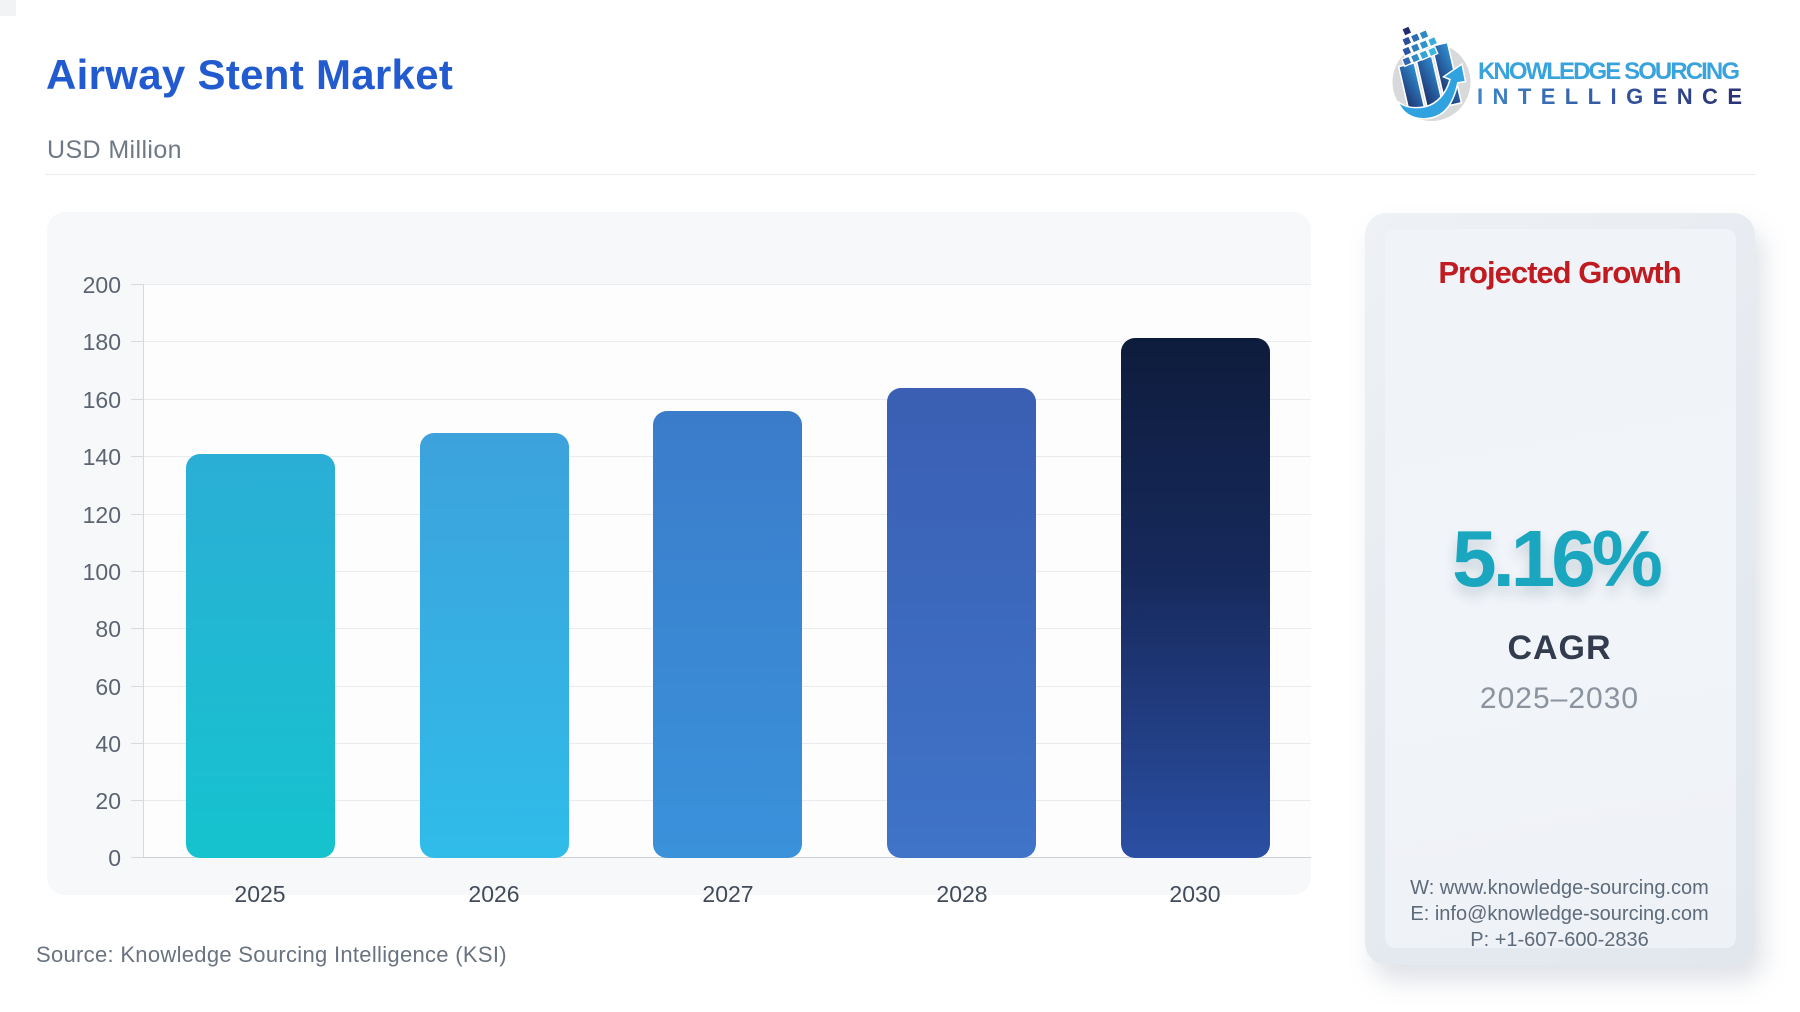 Image resolution: width=1800 pixels, height=1012 pixels. I want to click on svg-text: INTELLIGENCE, so click(1609, 96).